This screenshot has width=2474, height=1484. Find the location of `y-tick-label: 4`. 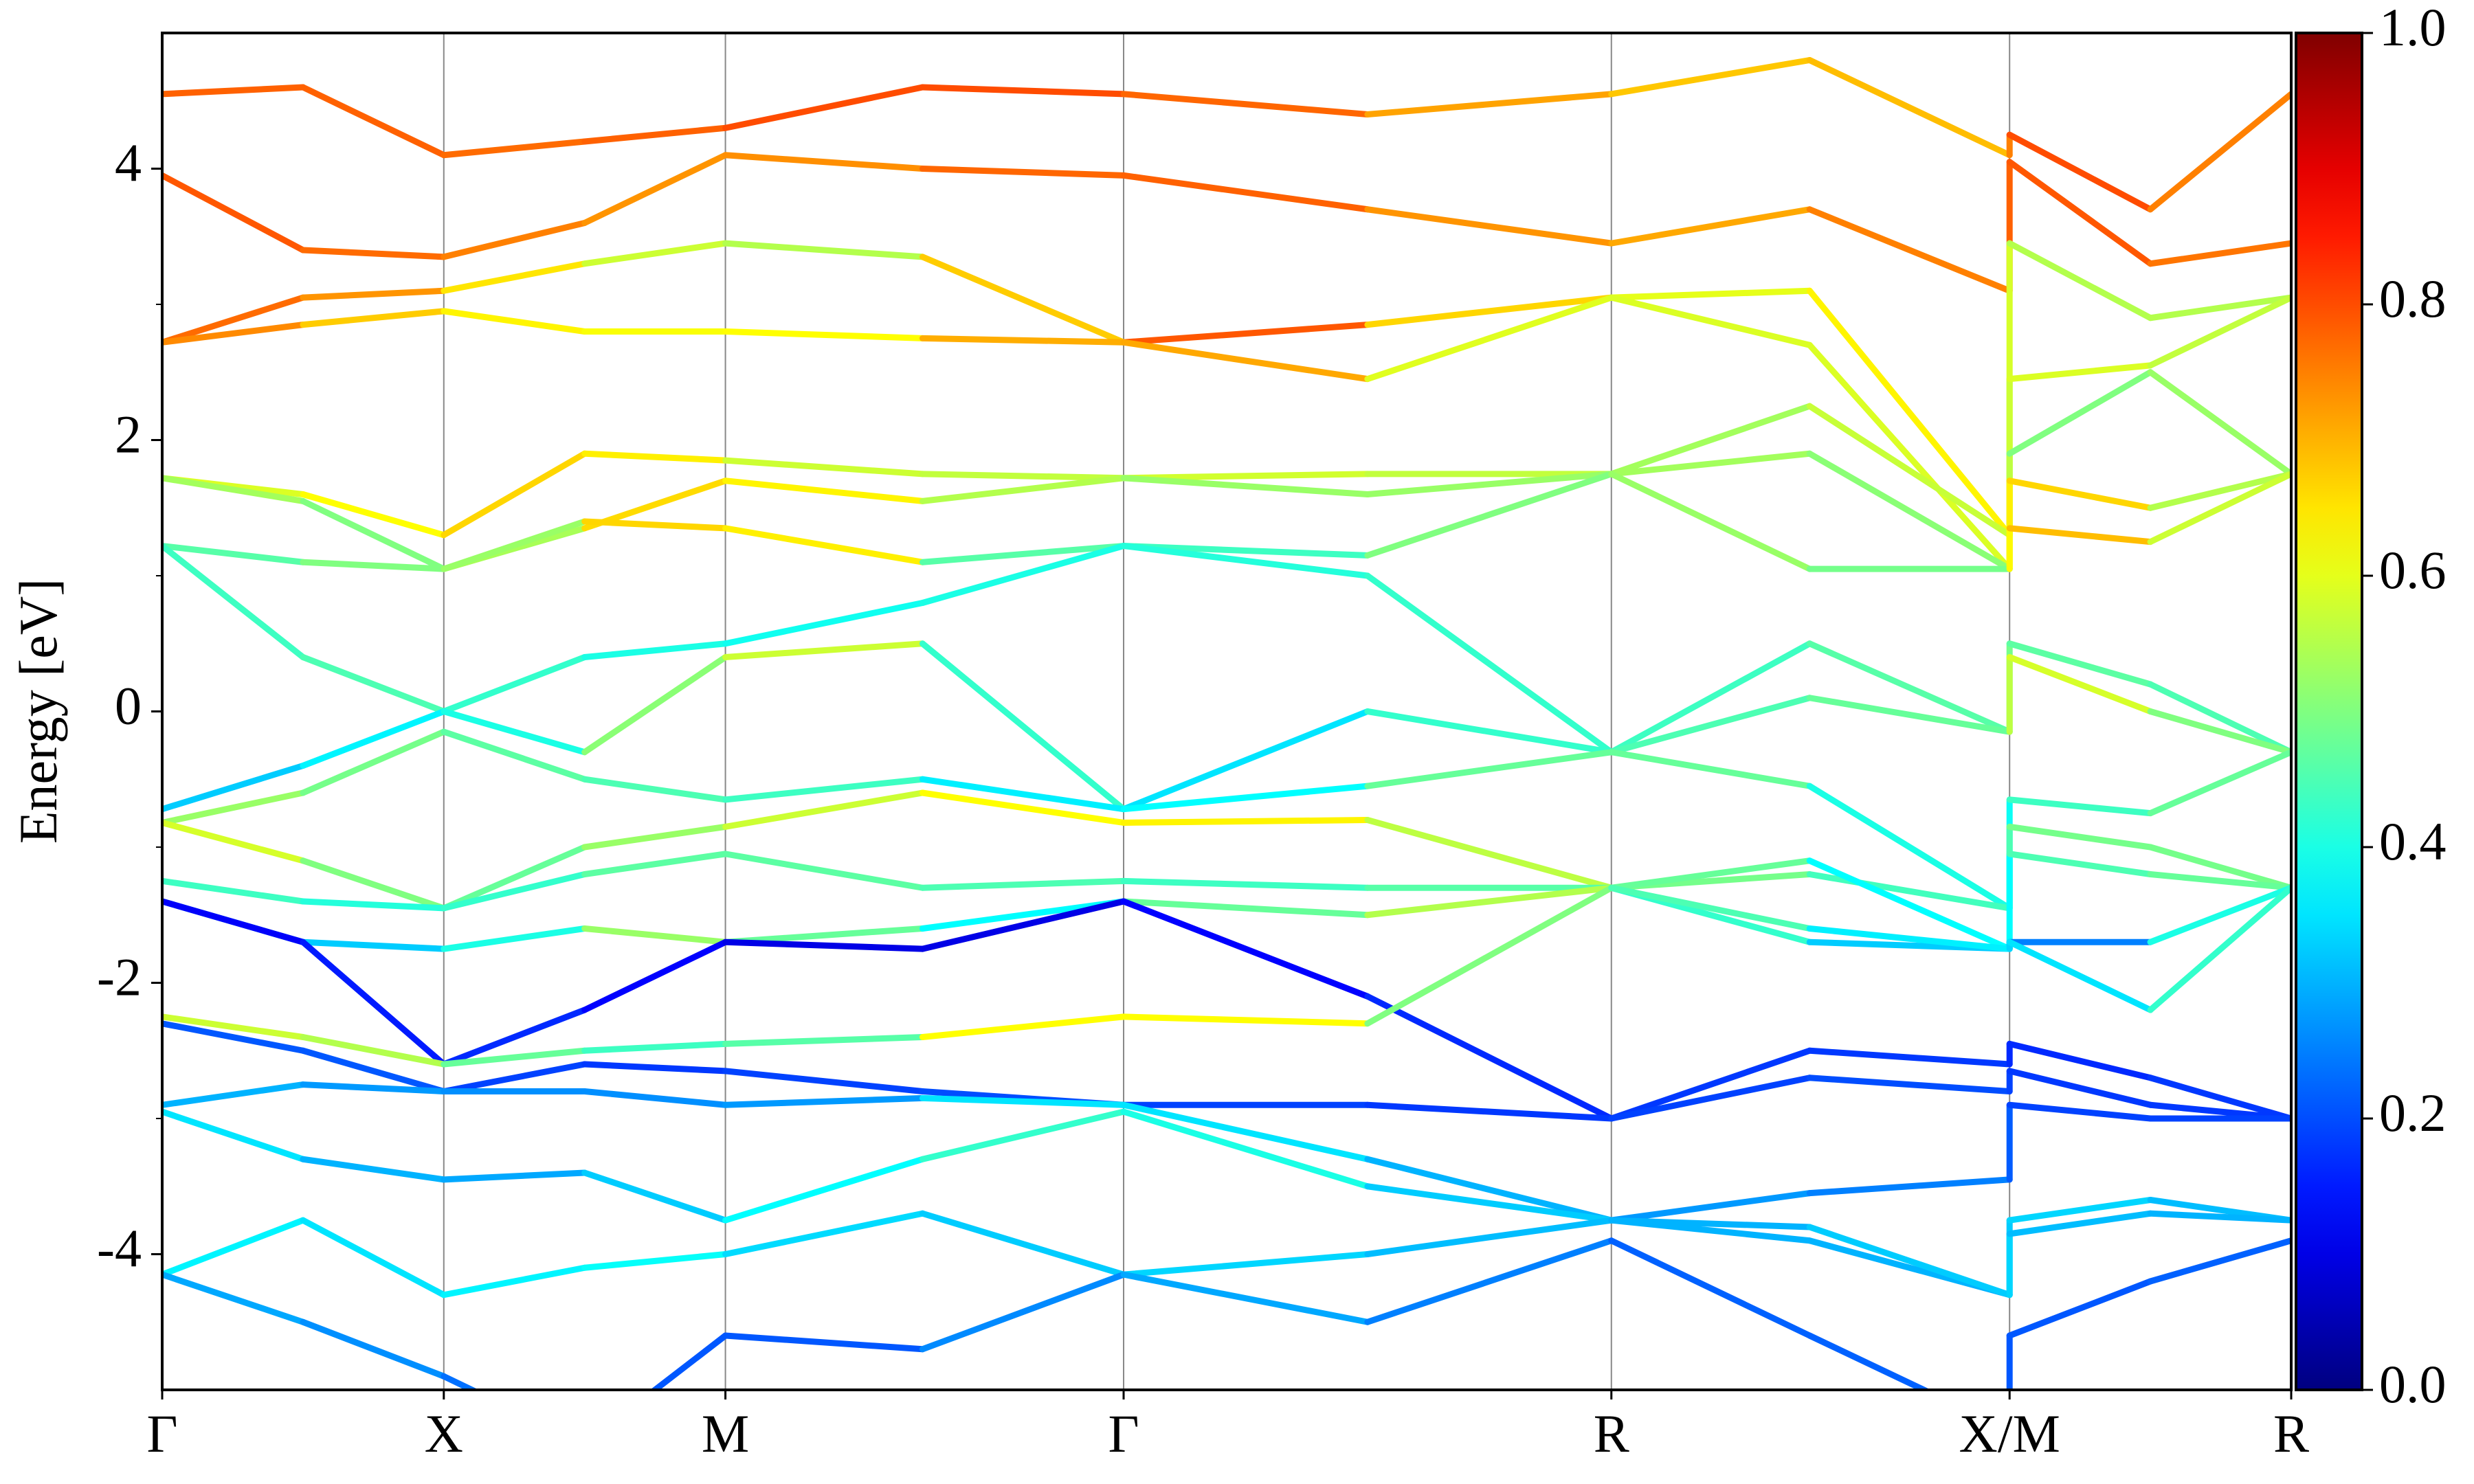

y-tick-label: 4 is located at coordinates (128, 162).